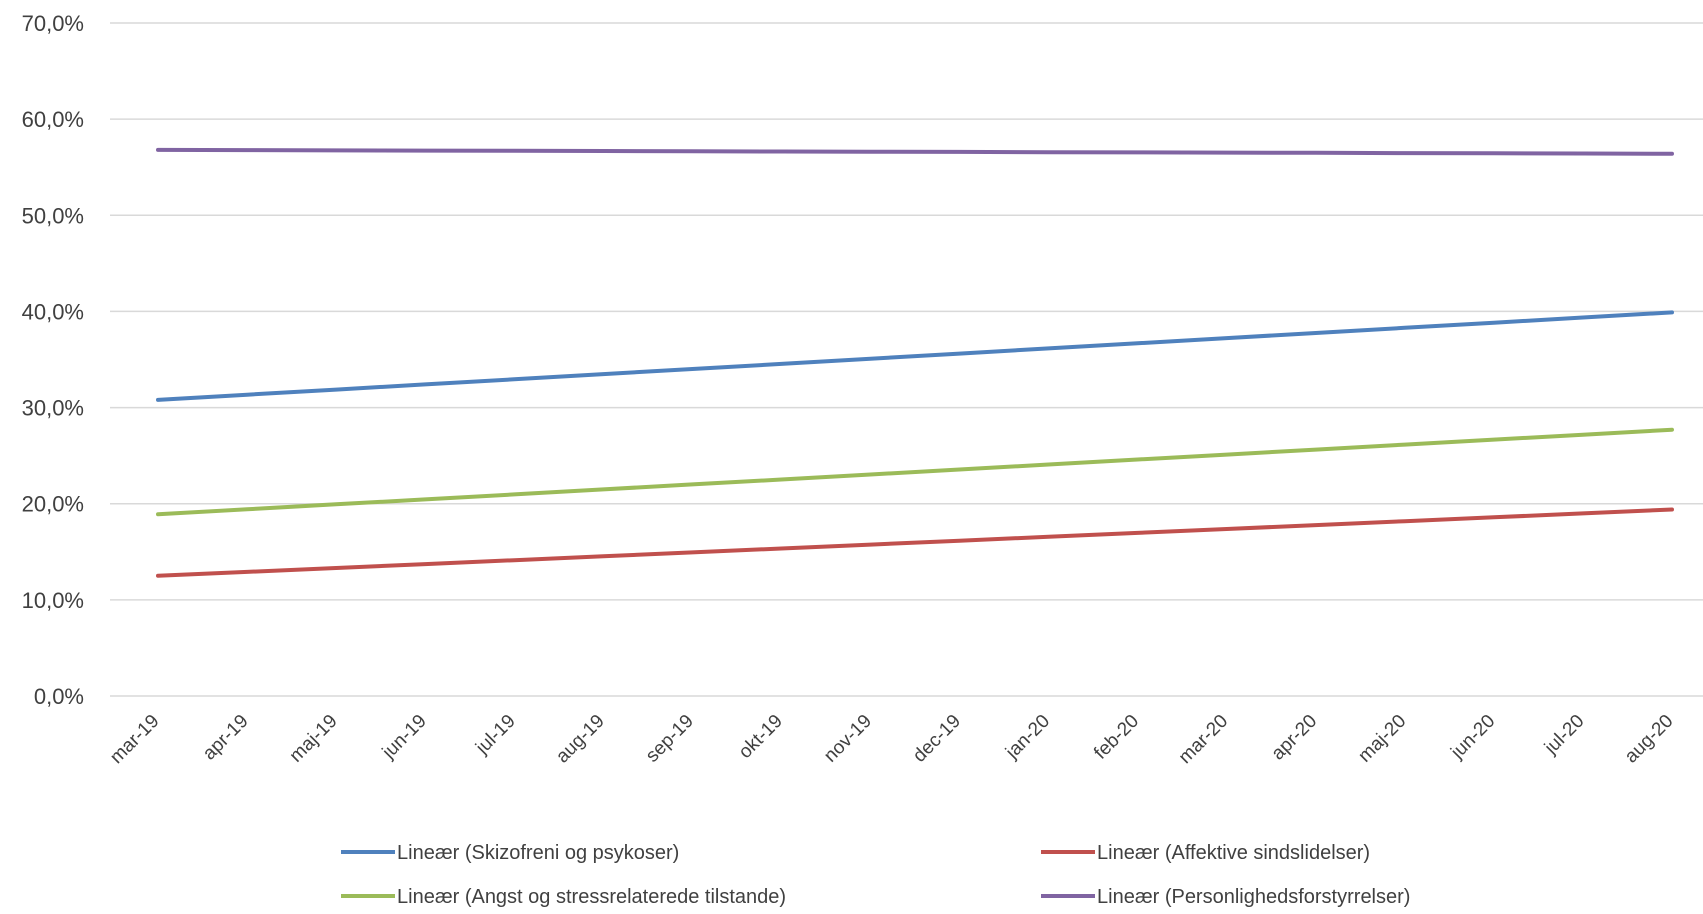  What do you see at coordinates (226, 738) in the screenshot?
I see `x-tick-label: apr-19` at bounding box center [226, 738].